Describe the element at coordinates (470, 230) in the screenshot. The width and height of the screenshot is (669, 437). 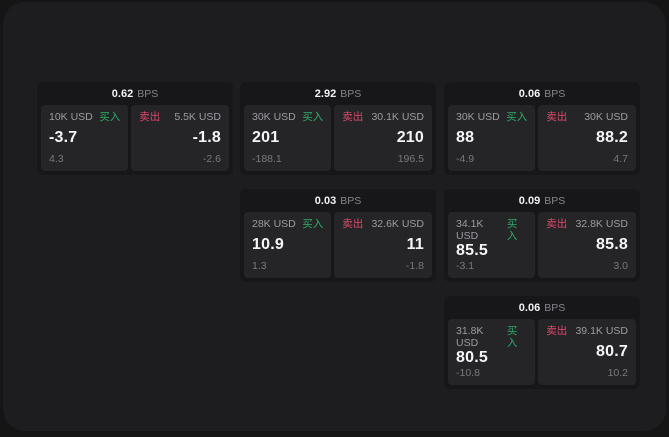
I see `buy-notional-size: 34.1K USD` at that location.